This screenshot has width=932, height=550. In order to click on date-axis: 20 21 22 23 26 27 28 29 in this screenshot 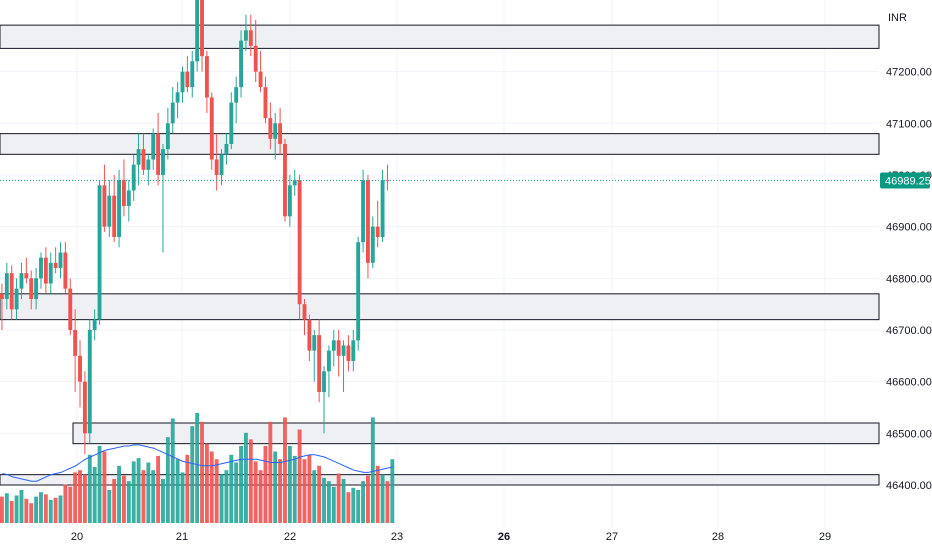, I will do `click(451, 537)`.